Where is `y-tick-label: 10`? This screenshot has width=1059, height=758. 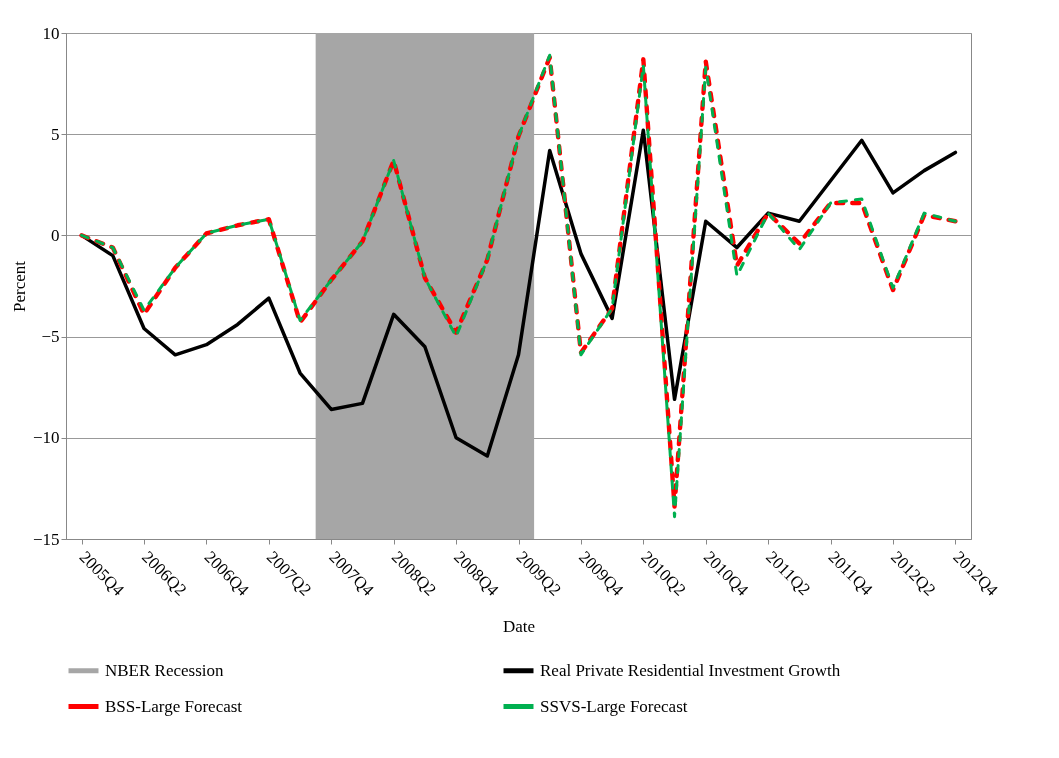
y-tick-label: 10 is located at coordinates (51, 33).